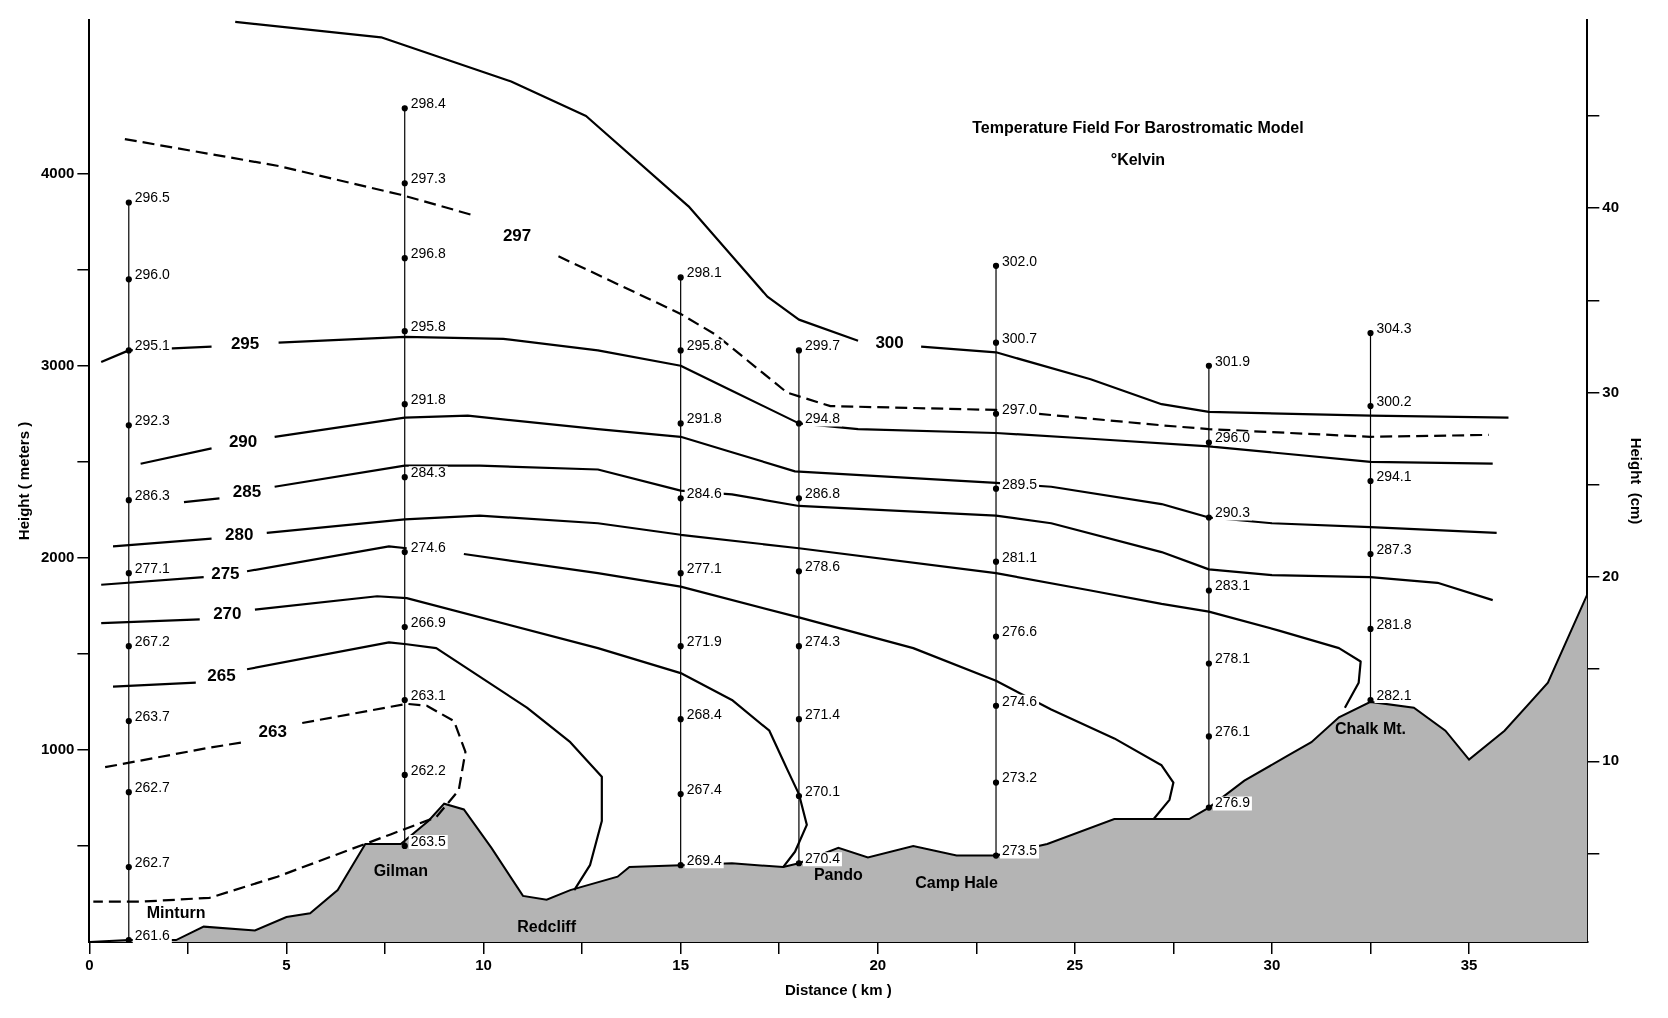 This screenshot has height=1018, width=1668. What do you see at coordinates (704, 788) in the screenshot?
I see `annotation: 267.4` at bounding box center [704, 788].